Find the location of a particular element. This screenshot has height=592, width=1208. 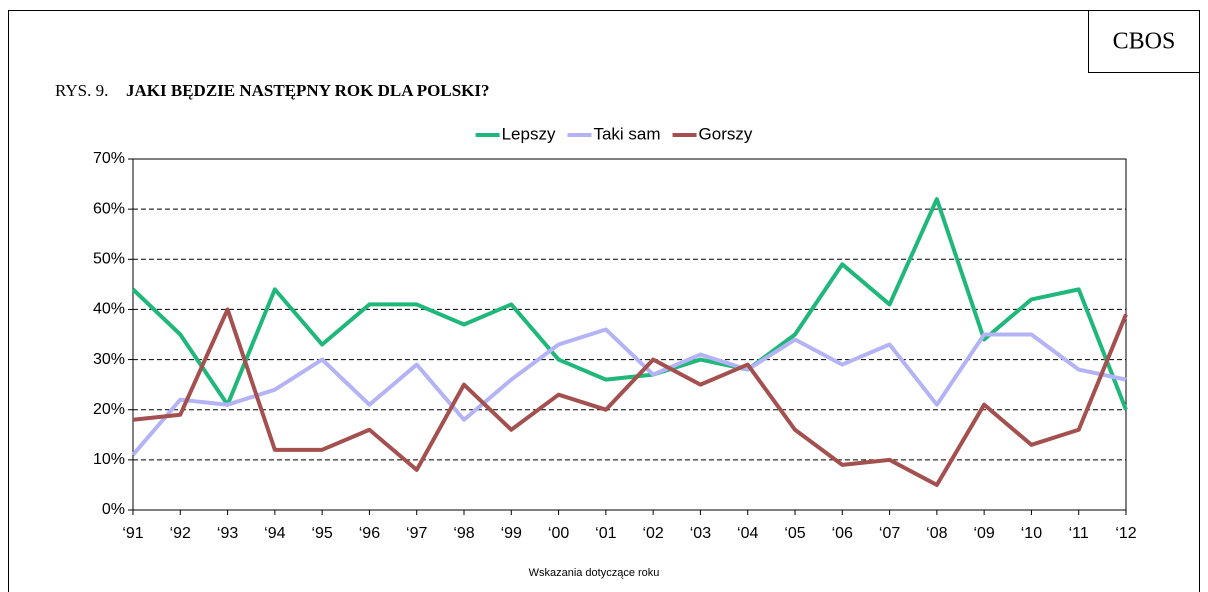

x-tick-label: ‘06 is located at coordinates (842, 533).